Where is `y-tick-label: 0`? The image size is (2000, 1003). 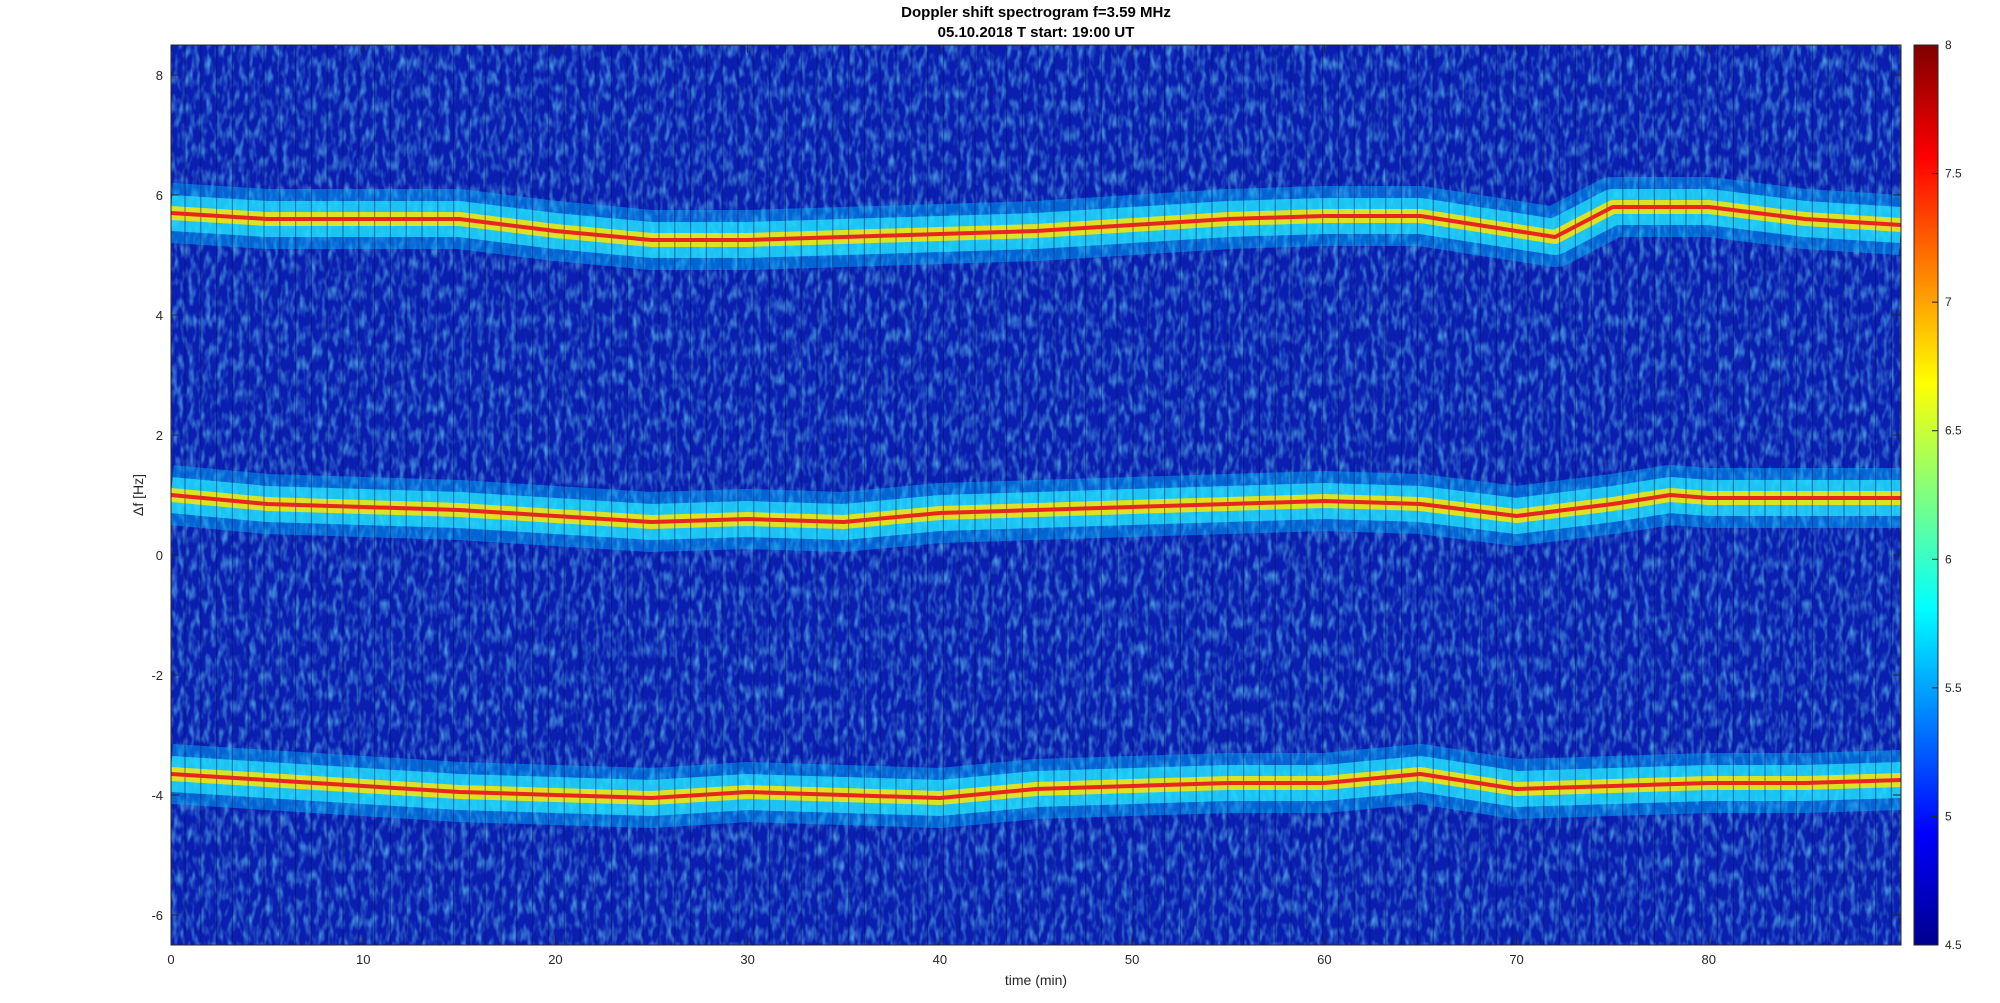
y-tick-label: 0 is located at coordinates (159, 555).